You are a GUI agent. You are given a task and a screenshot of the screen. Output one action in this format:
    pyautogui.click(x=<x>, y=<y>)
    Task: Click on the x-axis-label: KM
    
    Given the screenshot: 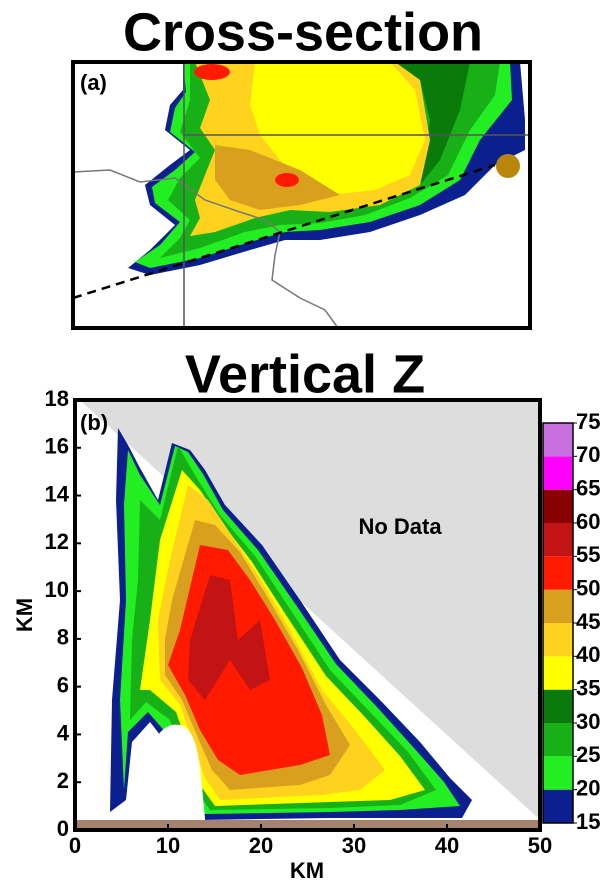 What is the action you would take?
    pyautogui.click(x=307, y=870)
    